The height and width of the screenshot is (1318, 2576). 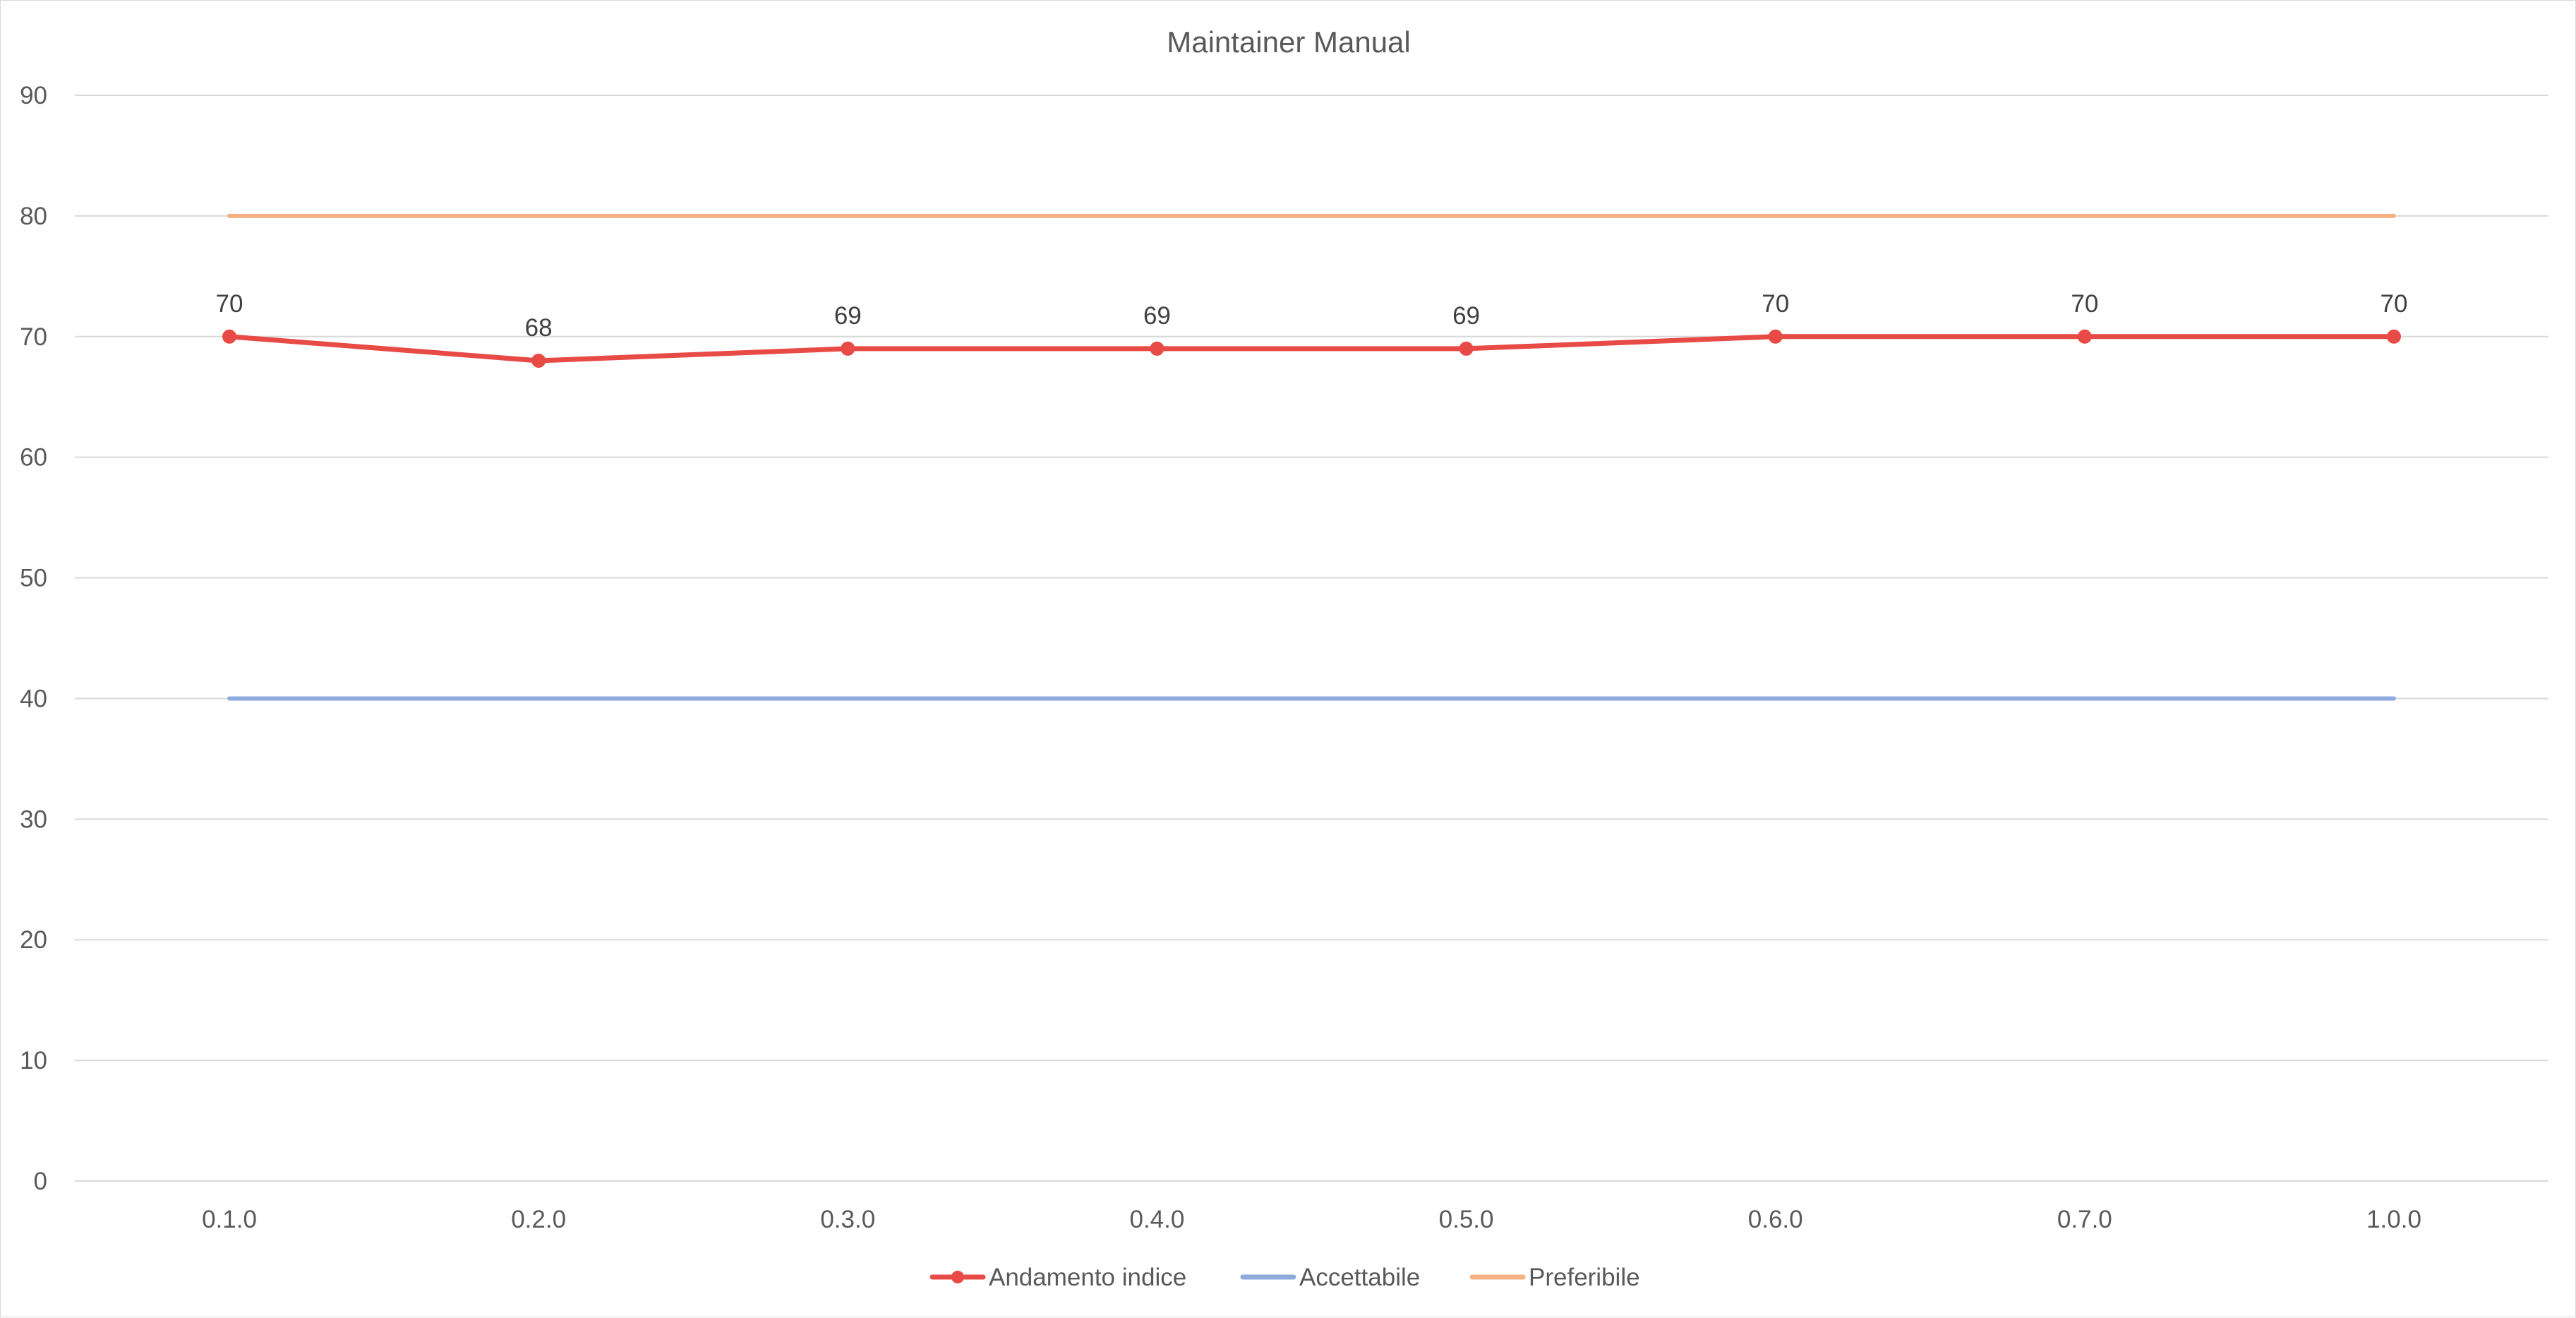 What do you see at coordinates (33, 579) in the screenshot?
I see `y-tick-label: 50` at bounding box center [33, 579].